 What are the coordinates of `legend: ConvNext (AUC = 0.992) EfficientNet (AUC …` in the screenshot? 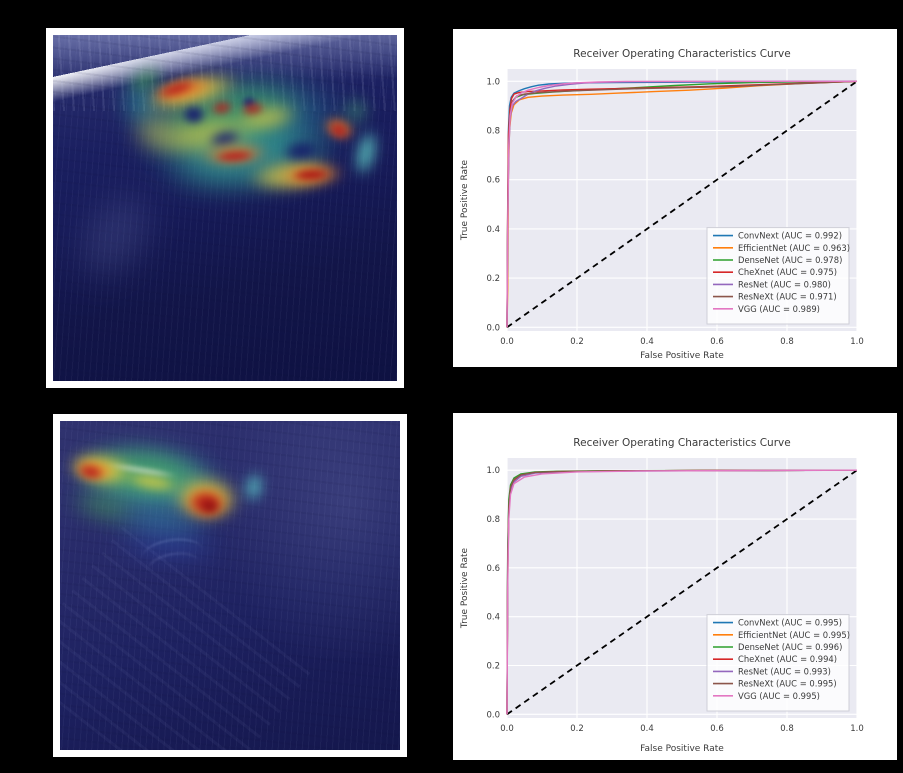 It's located at (778, 276).